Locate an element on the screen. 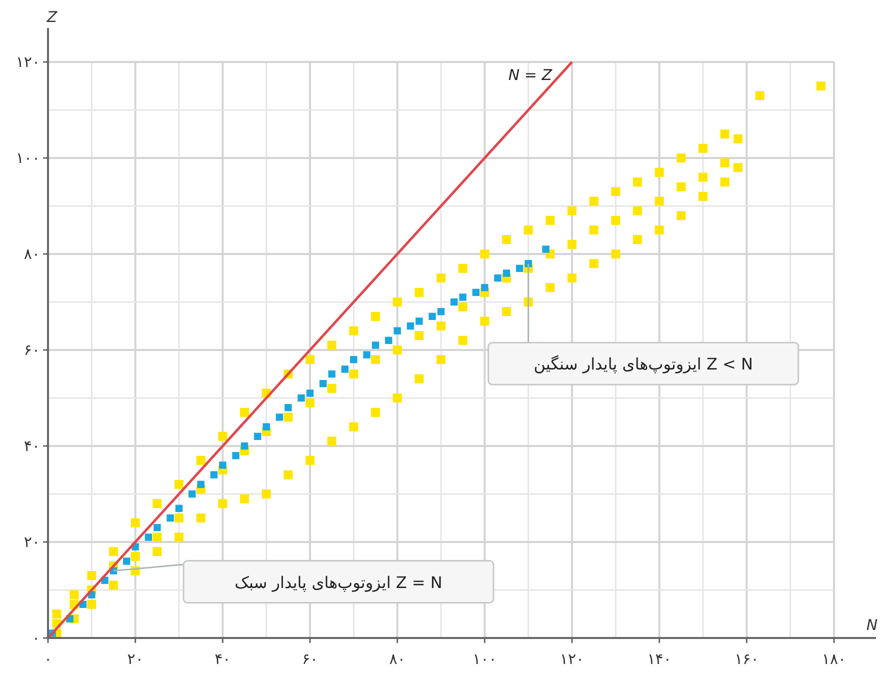  x-tick-label: ۱۶۰ is located at coordinates (746, 659).